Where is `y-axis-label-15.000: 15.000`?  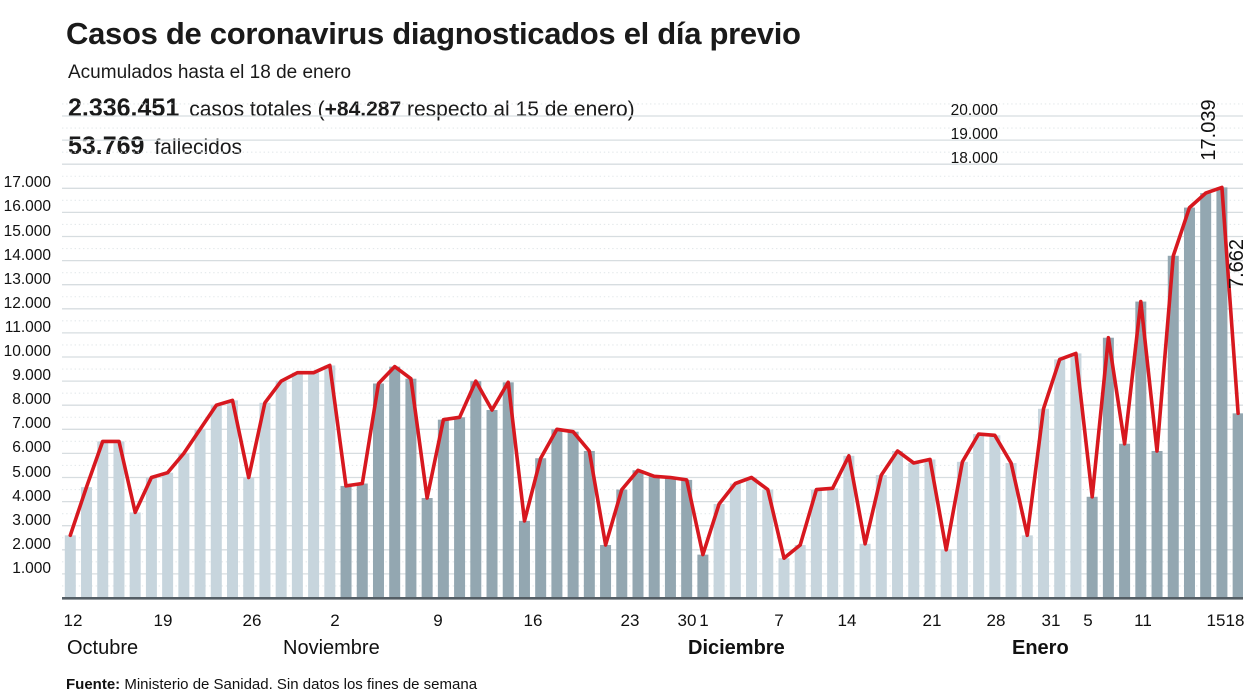
y-axis-label-15.000: 15.000 is located at coordinates (27, 231).